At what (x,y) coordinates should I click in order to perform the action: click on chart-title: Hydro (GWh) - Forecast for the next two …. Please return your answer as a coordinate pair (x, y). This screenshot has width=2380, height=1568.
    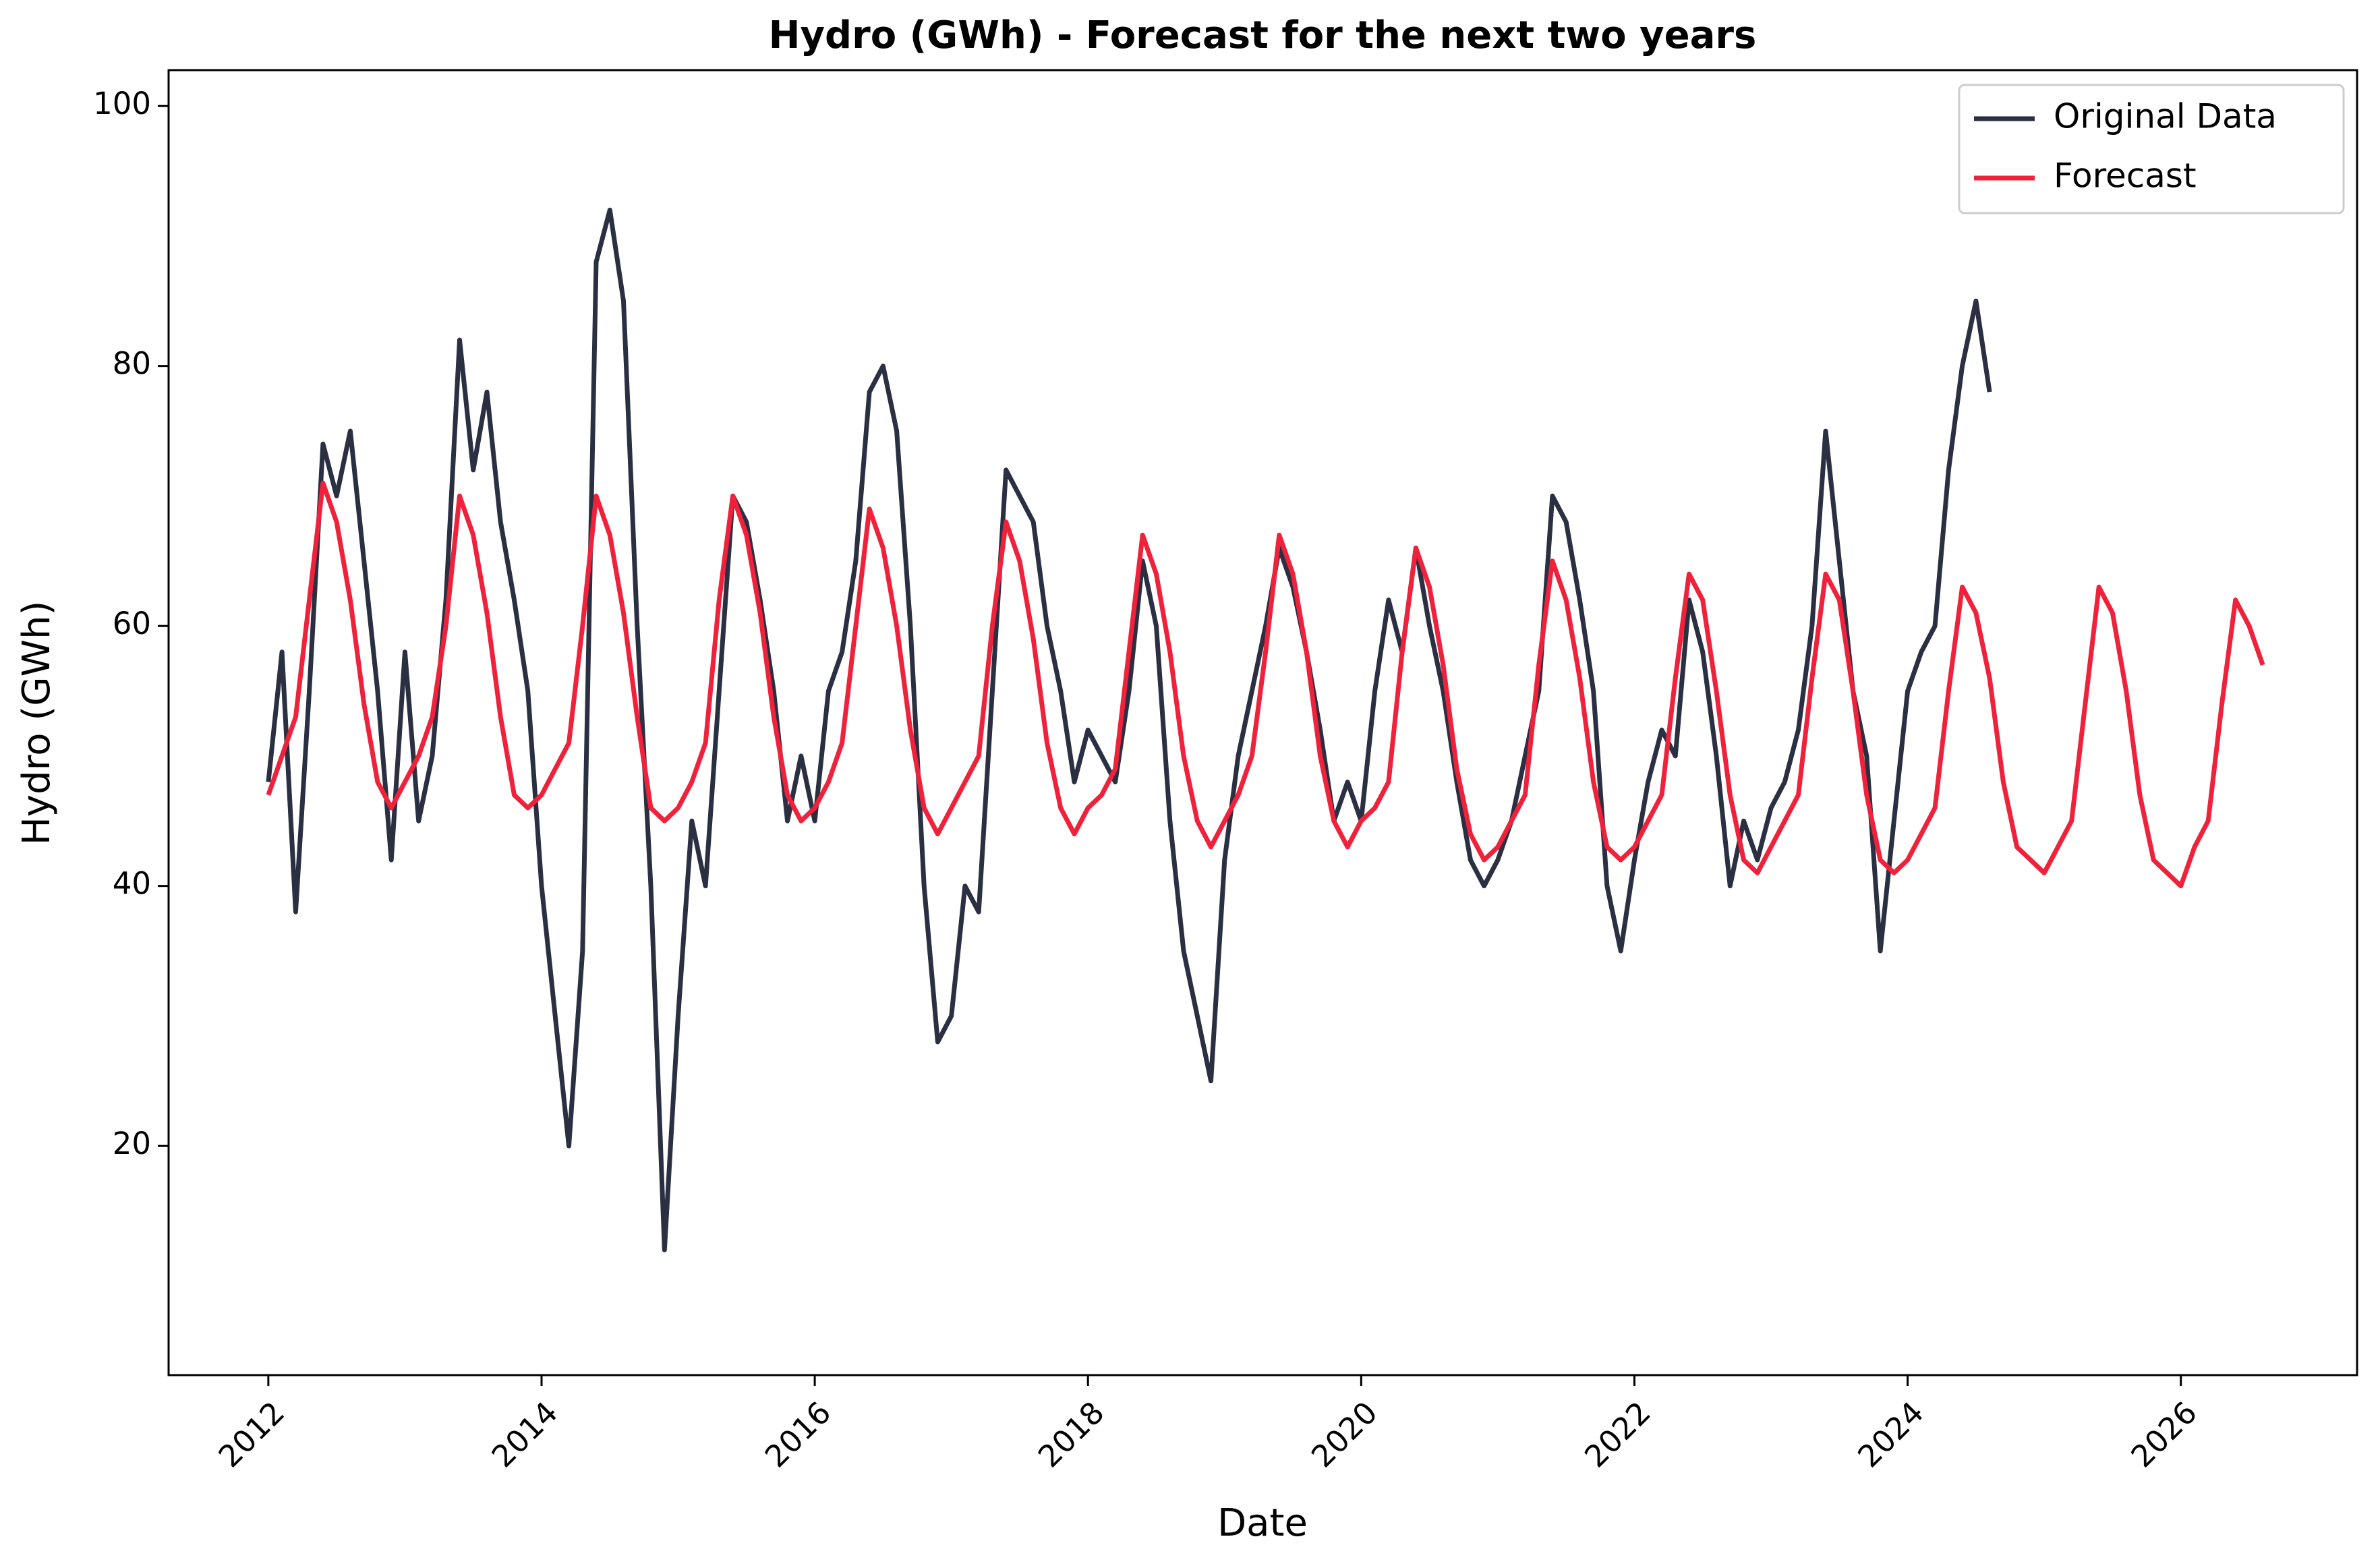
    Looking at the image, I should click on (1263, 35).